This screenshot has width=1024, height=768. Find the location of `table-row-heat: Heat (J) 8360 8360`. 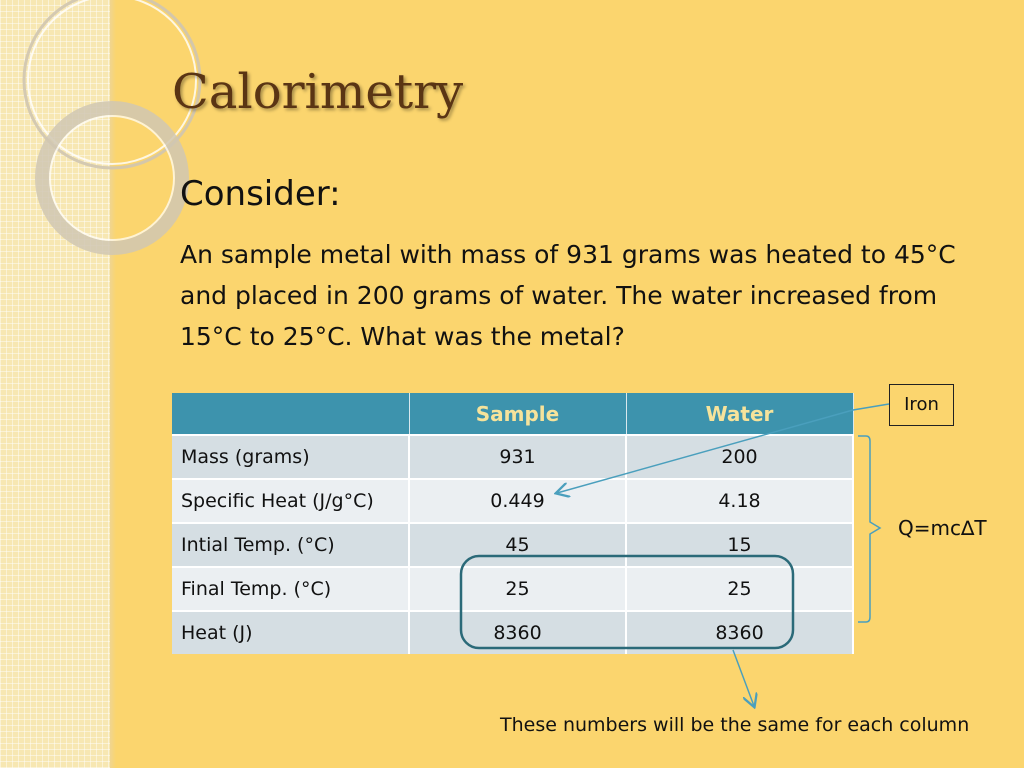

table-row-heat: Heat (J) 8360 8360 is located at coordinates (513, 632).